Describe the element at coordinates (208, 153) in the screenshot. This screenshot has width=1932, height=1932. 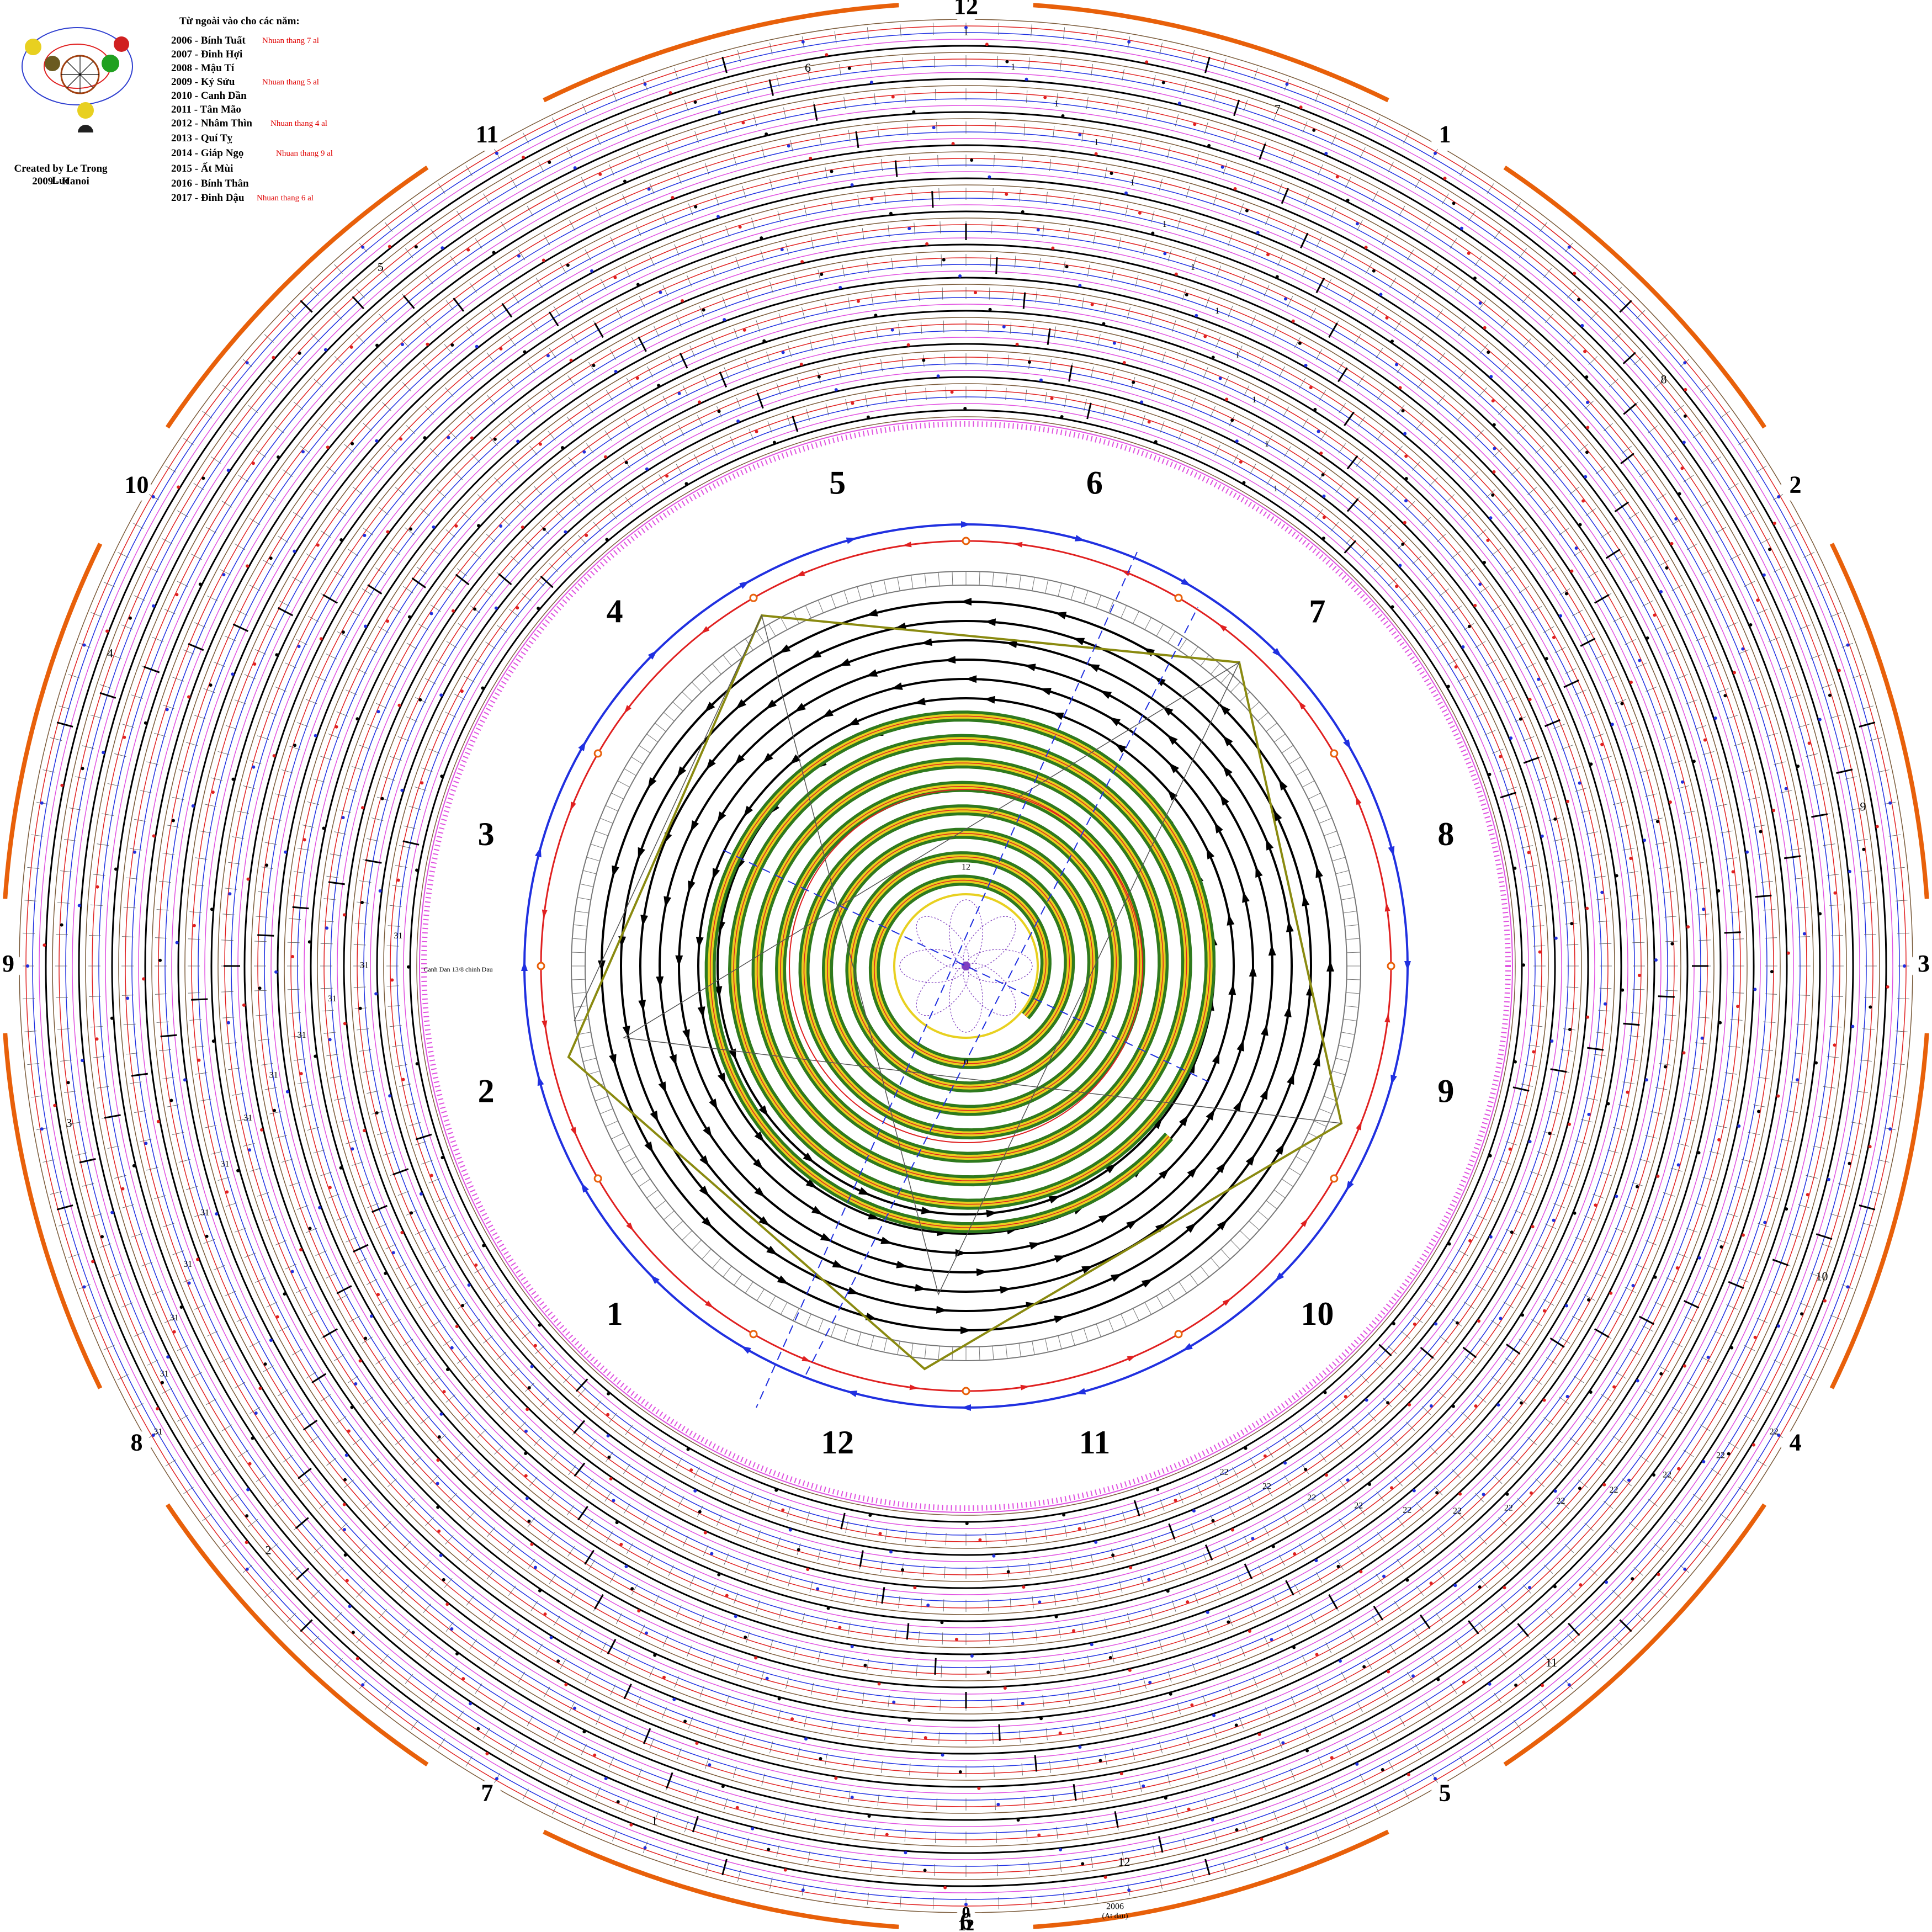
I see `year-2014-label: 2014 - Giáp Ngọ` at that location.